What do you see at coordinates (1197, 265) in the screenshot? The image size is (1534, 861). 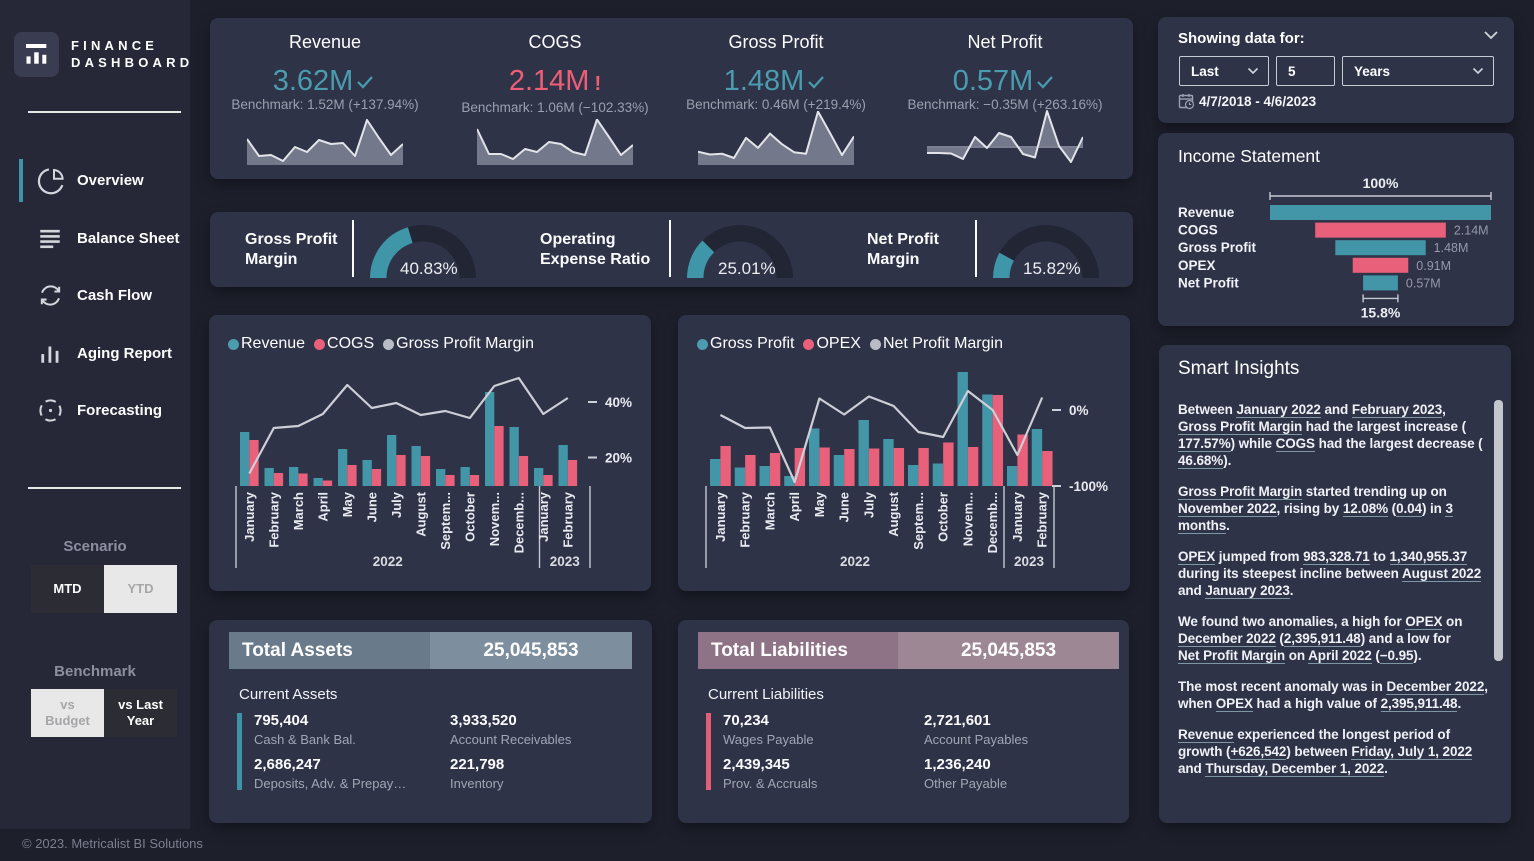 I see `svg-text: OPEX` at bounding box center [1197, 265].